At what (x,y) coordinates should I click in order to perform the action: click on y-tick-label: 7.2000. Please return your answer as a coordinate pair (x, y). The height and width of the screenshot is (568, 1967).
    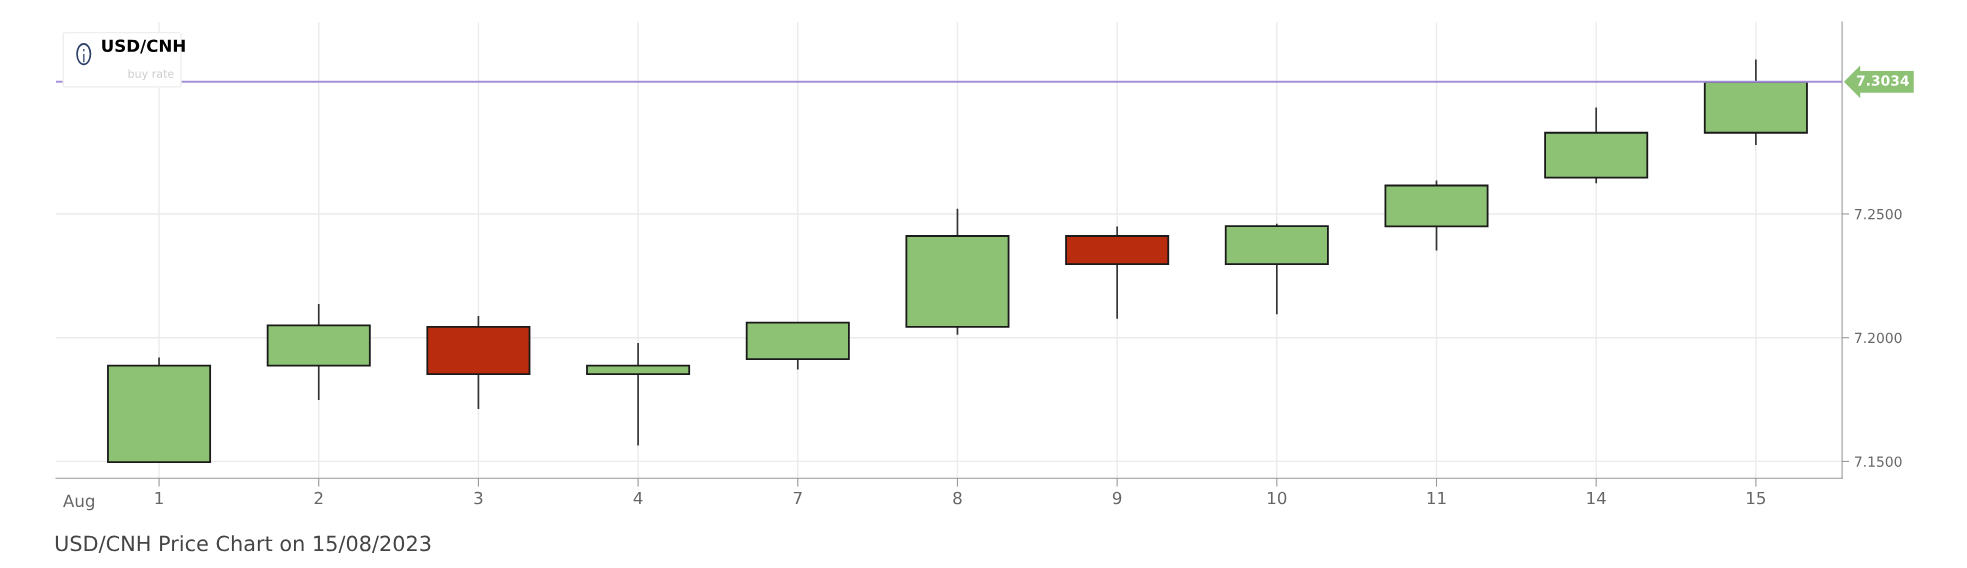
    Looking at the image, I should click on (1878, 338).